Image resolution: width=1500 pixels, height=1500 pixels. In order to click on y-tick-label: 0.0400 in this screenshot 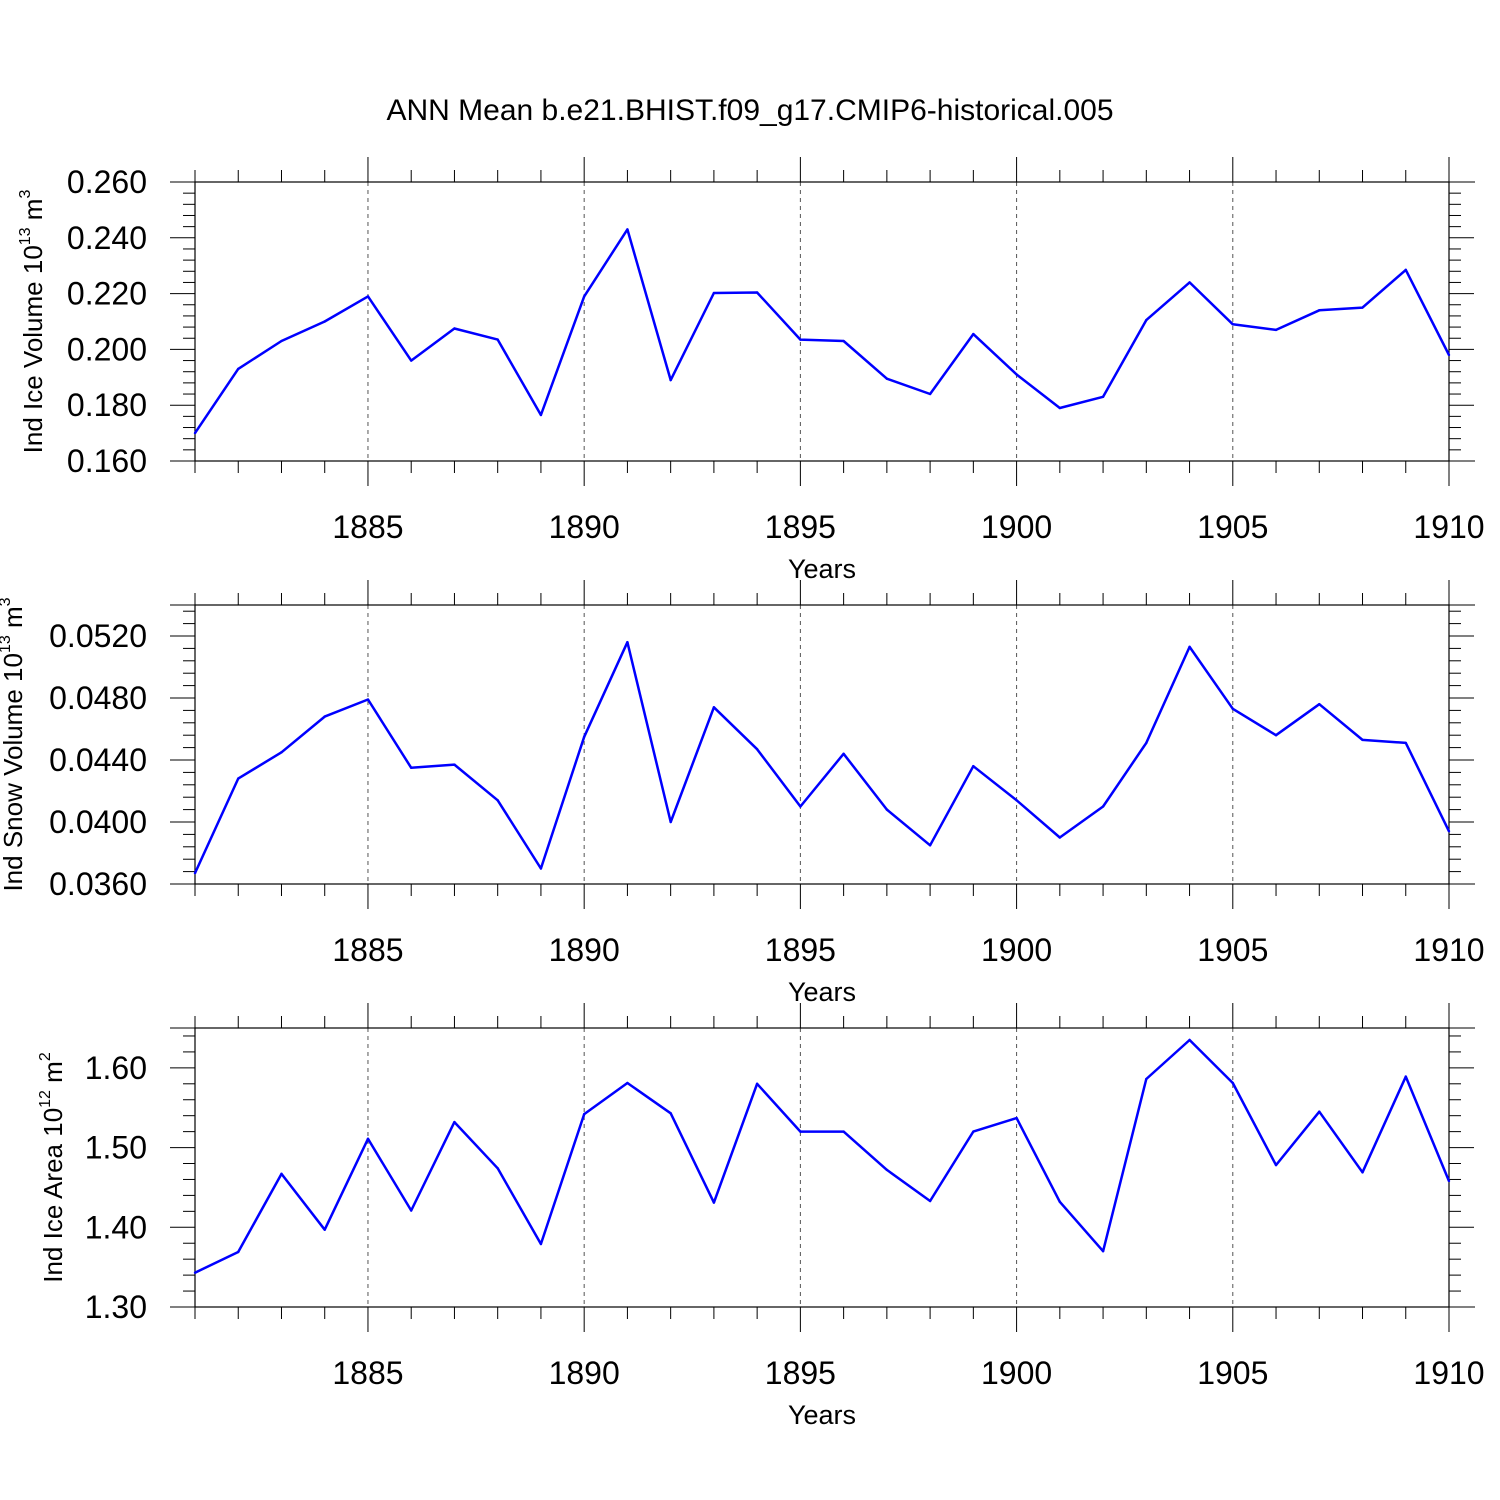, I will do `click(98, 822)`.